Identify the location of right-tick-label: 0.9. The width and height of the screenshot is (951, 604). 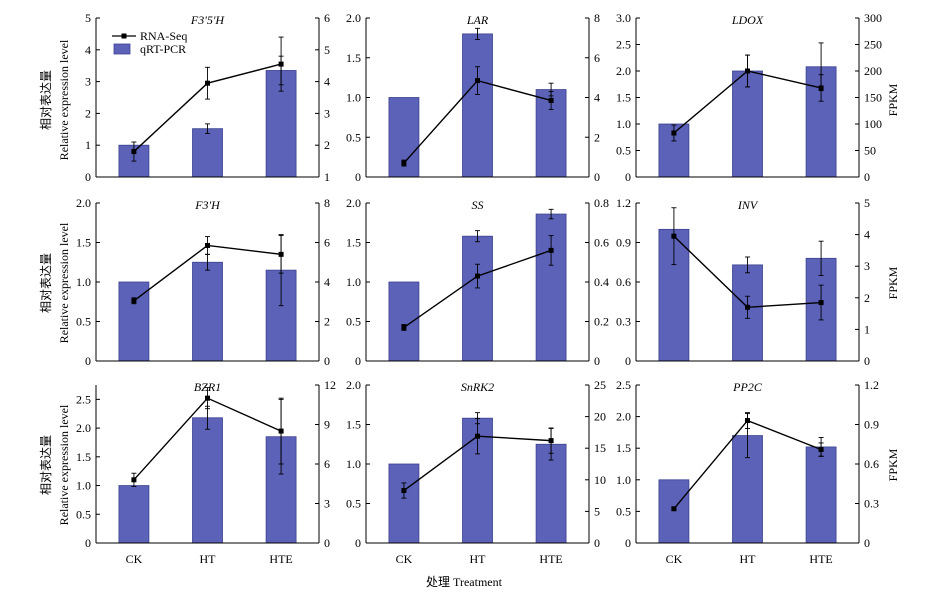
(871, 425).